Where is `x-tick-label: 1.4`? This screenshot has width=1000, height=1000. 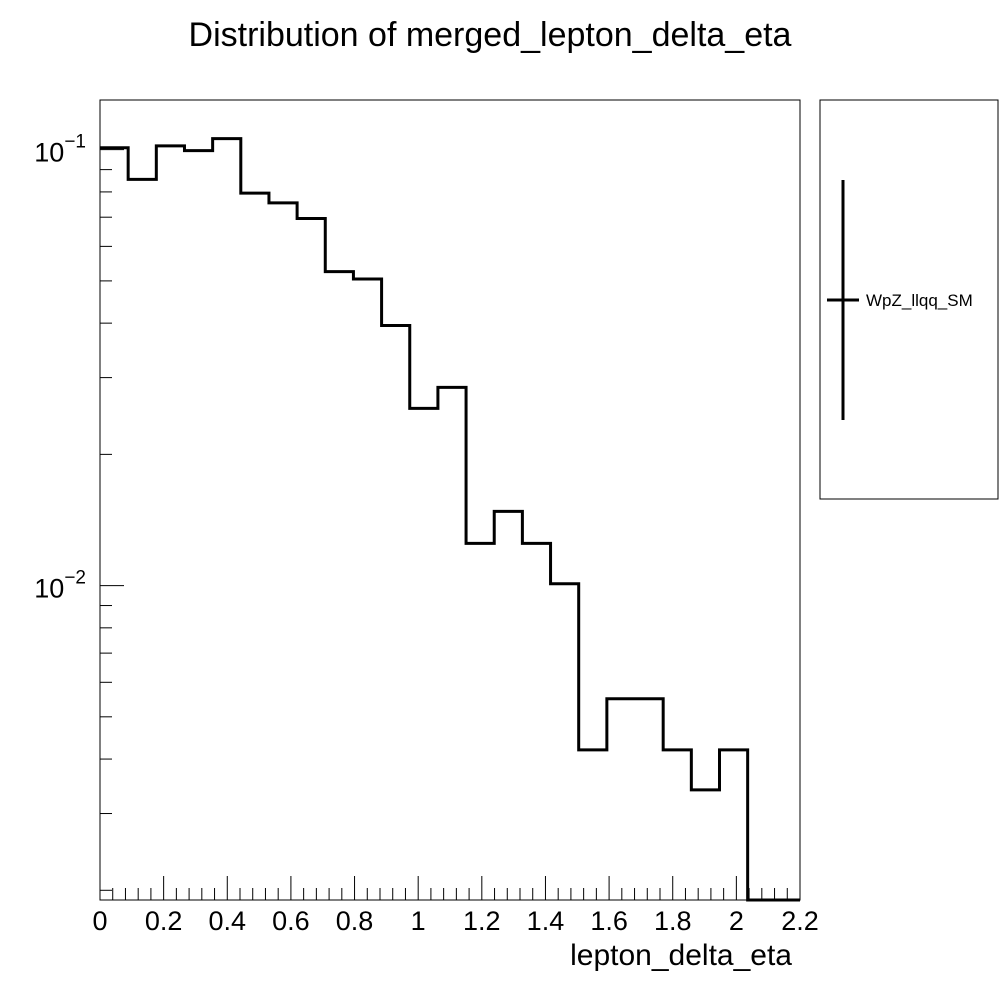
x-tick-label: 1.4 is located at coordinates (546, 921).